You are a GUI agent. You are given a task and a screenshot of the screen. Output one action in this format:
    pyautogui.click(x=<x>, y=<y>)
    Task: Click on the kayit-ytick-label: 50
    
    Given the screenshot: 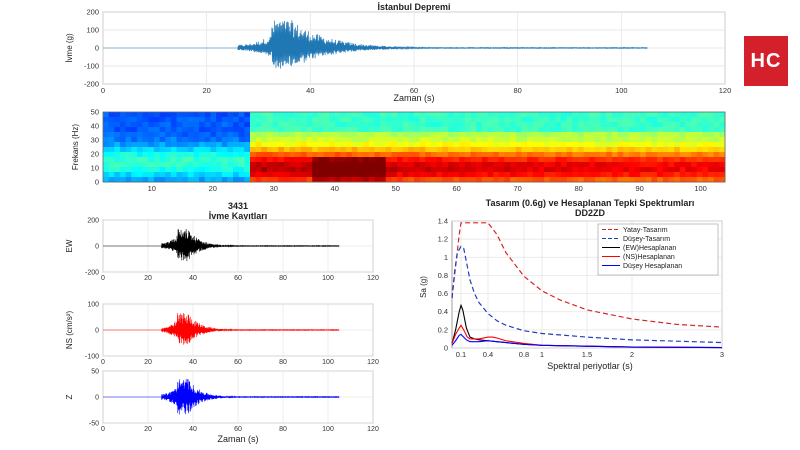 What is the action you would take?
    pyautogui.click(x=95, y=372)
    